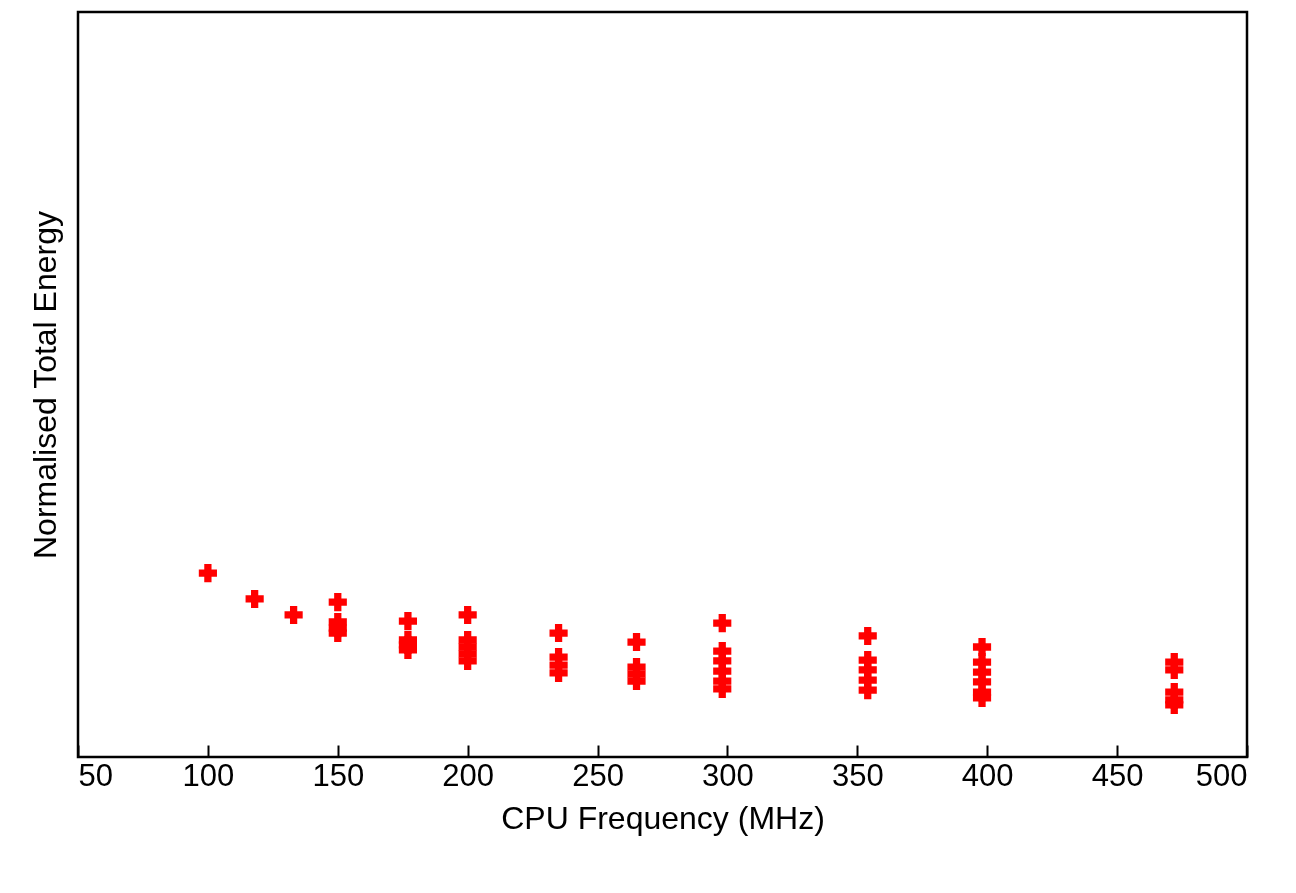  I want to click on x-tick-label: 200, so click(468, 775).